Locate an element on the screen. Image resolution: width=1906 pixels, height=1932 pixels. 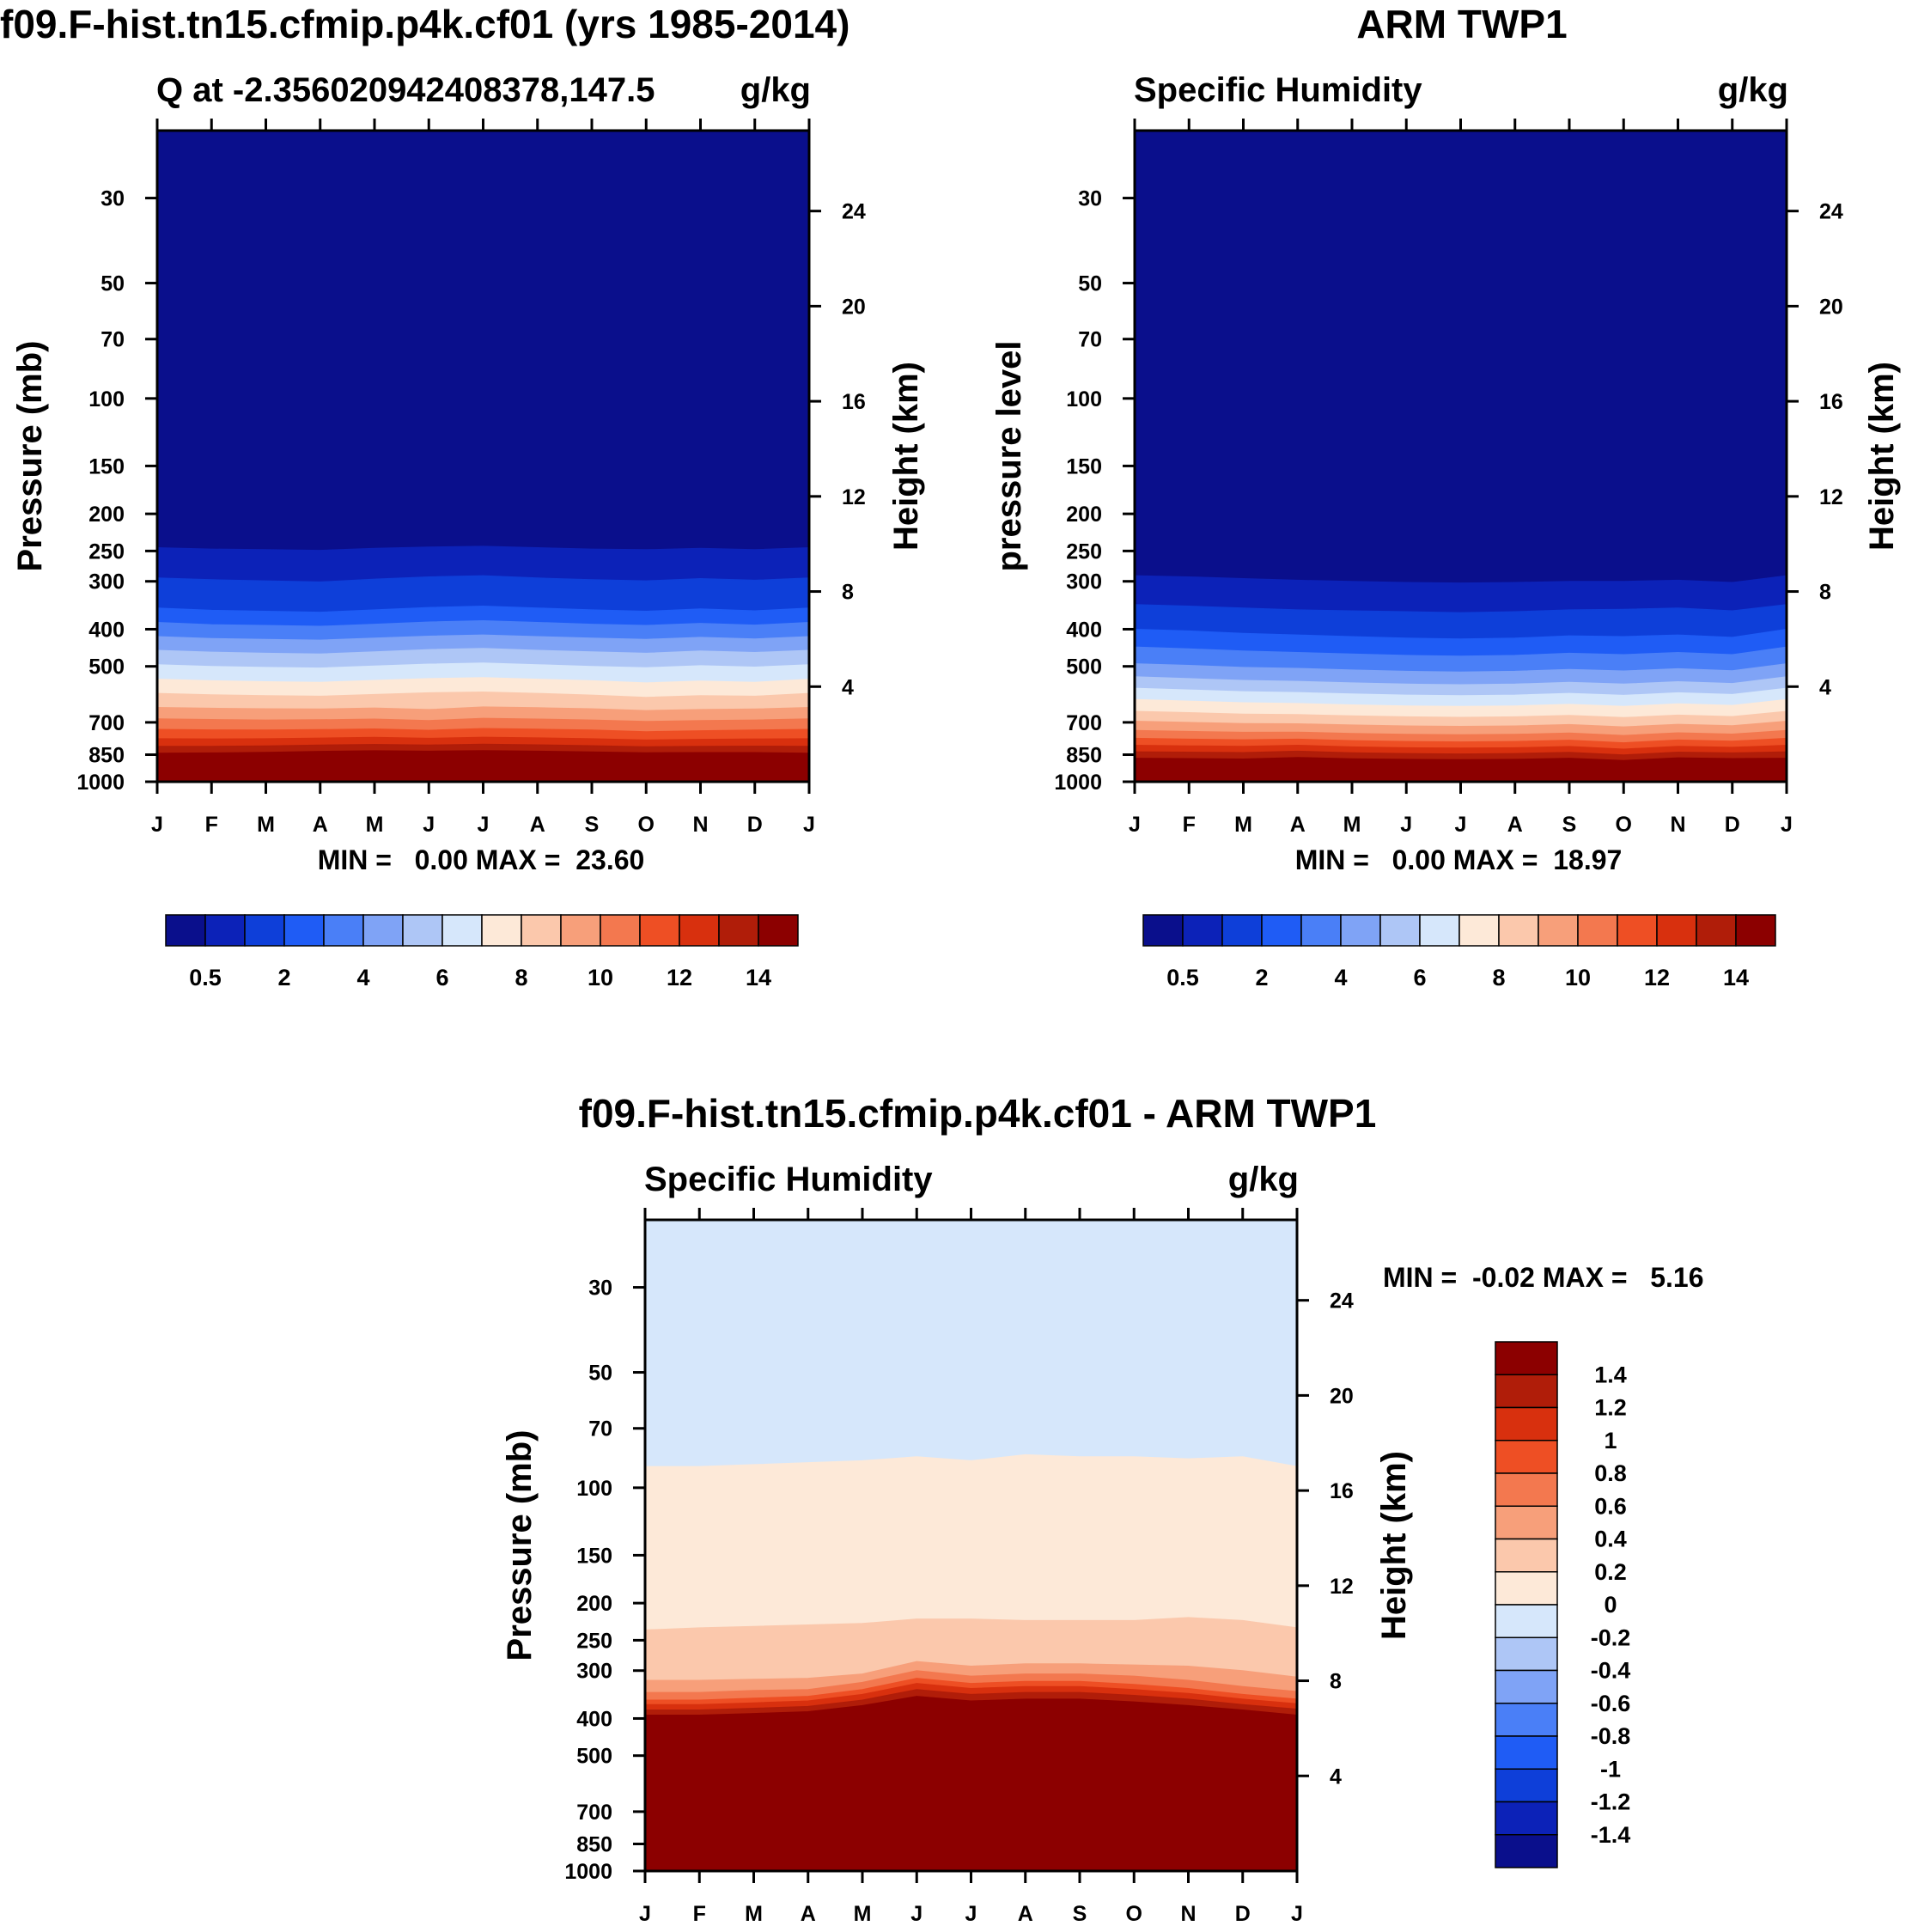
x-tick-label: D is located at coordinates (755, 825).